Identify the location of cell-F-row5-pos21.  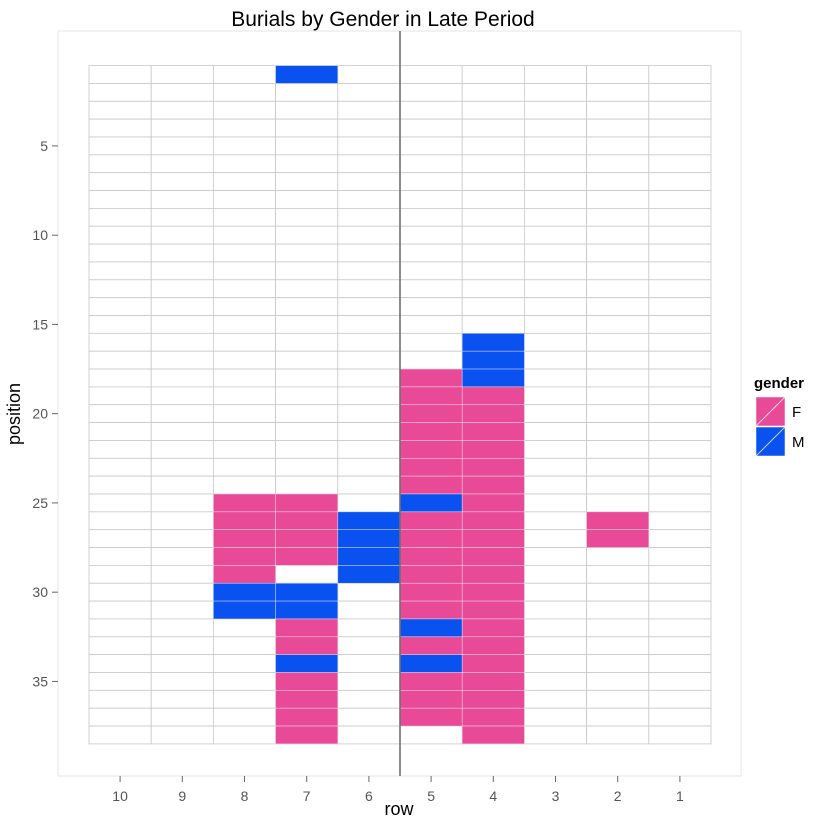
(431, 431).